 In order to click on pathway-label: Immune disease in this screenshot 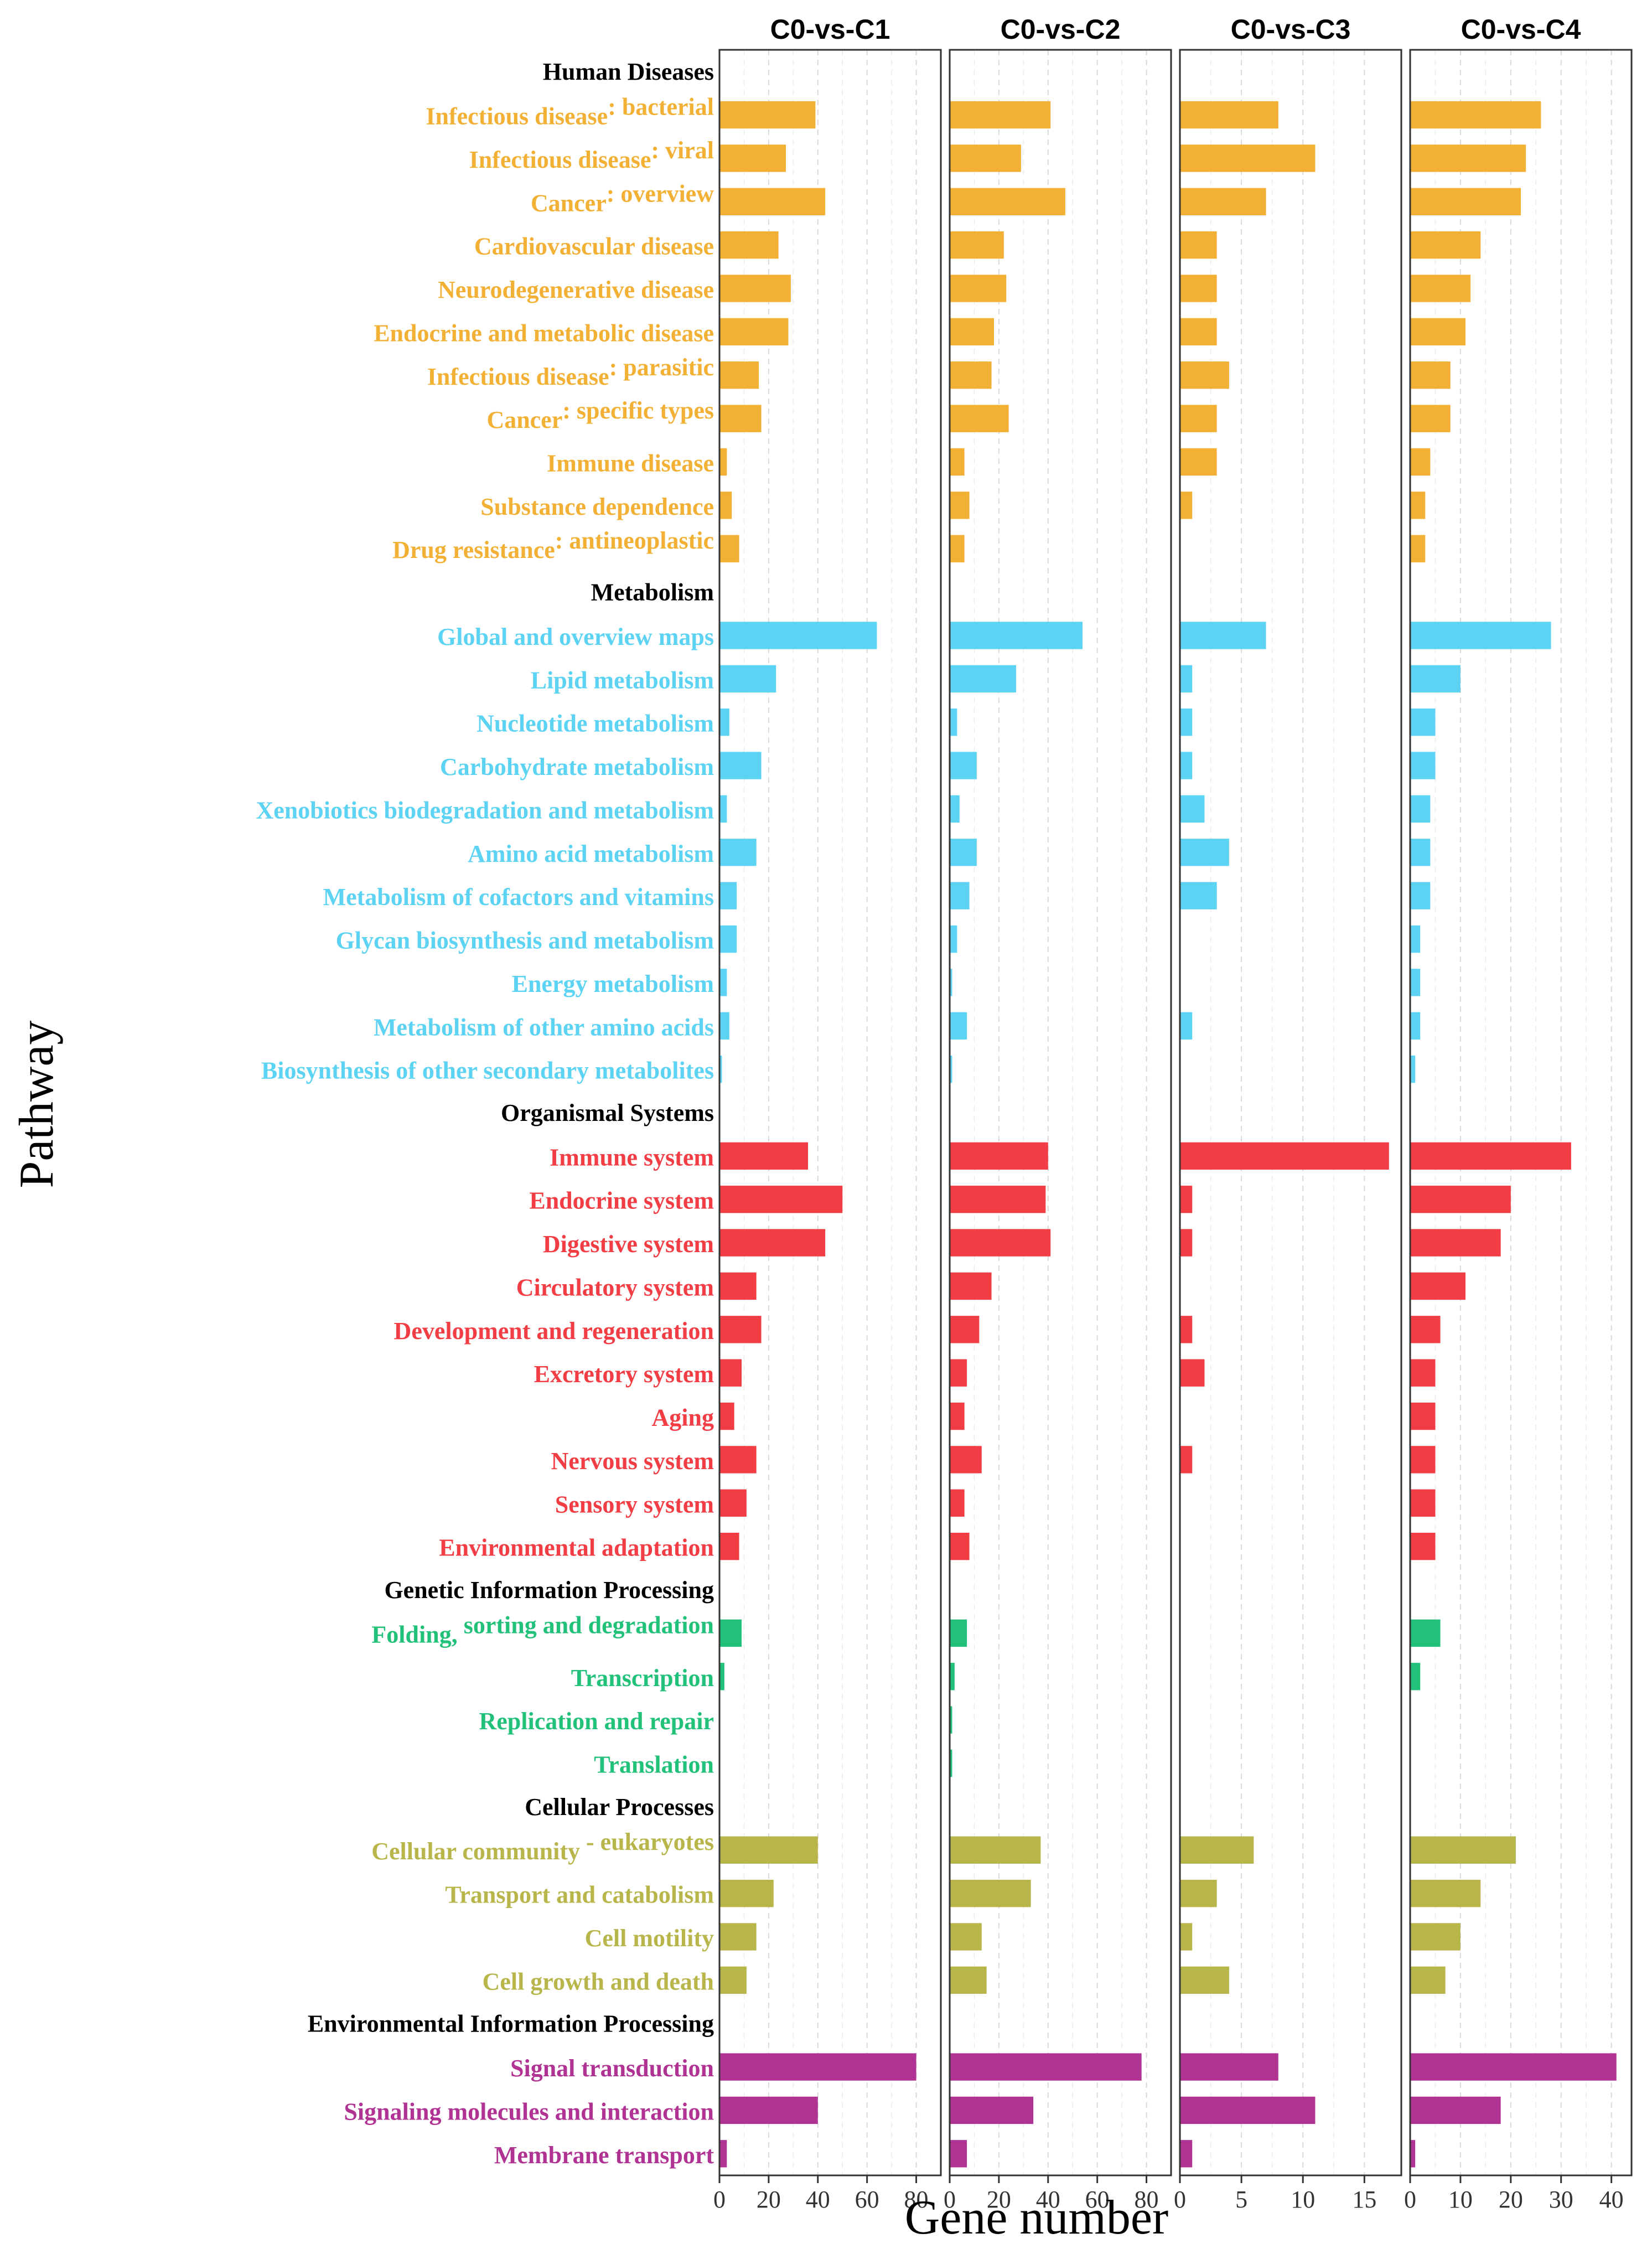, I will do `click(630, 463)`.